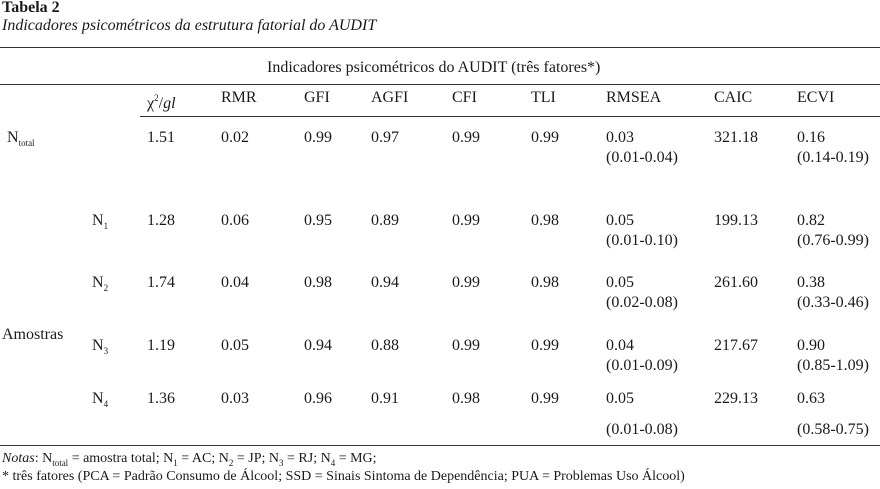 The height and width of the screenshot is (489, 880). Describe the element at coordinates (385, 220) in the screenshot. I see `table-cell: 0.89` at that location.